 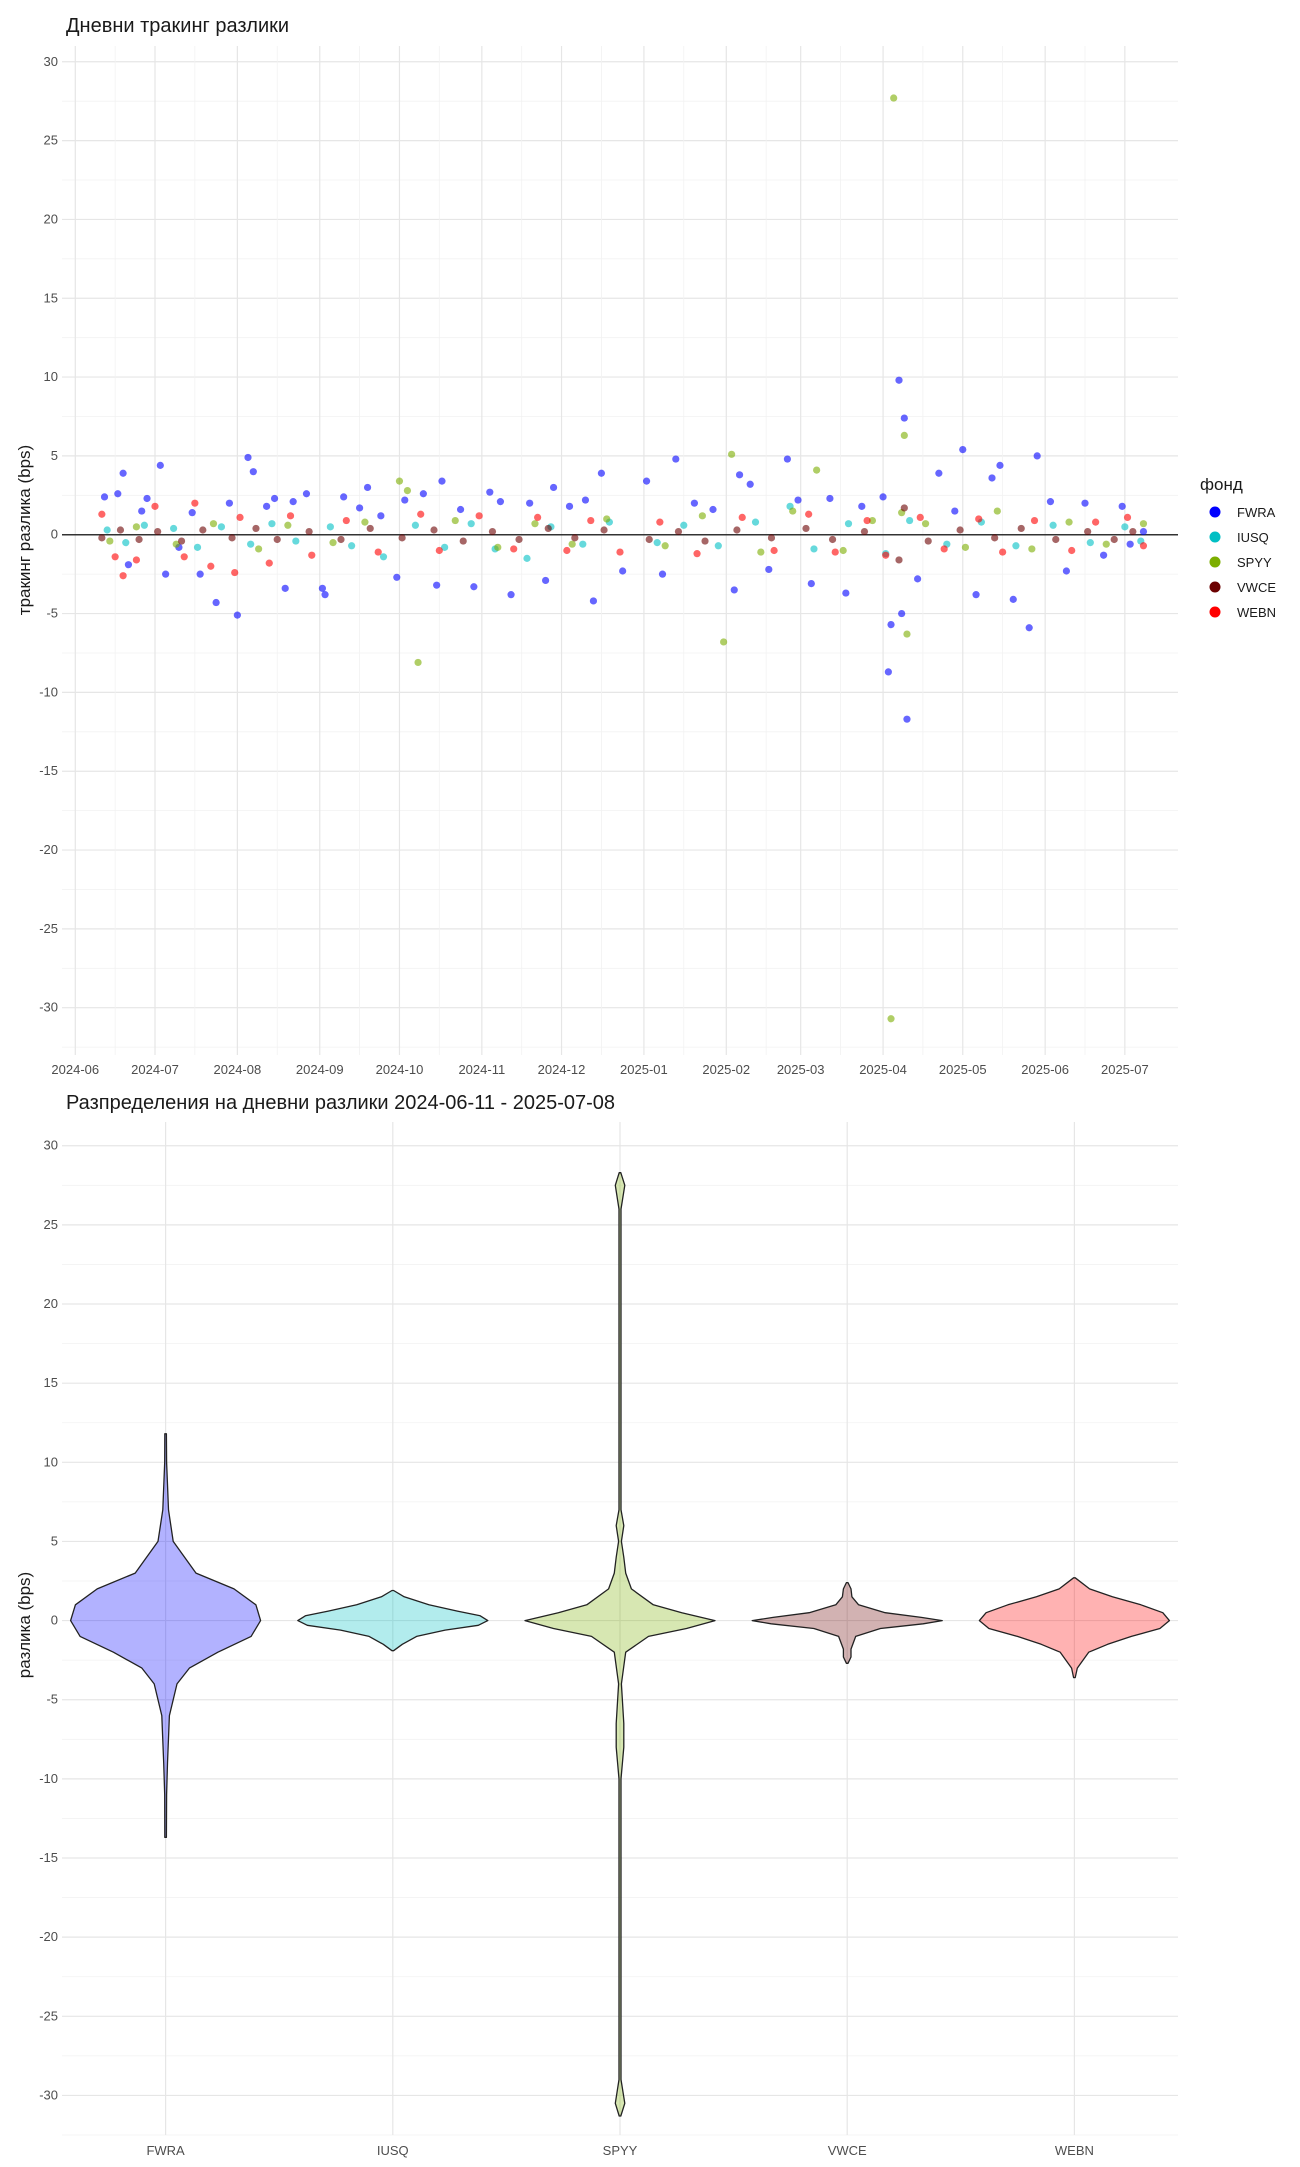 What do you see at coordinates (1215, 562) in the screenshot?
I see `legend-key-spyy` at bounding box center [1215, 562].